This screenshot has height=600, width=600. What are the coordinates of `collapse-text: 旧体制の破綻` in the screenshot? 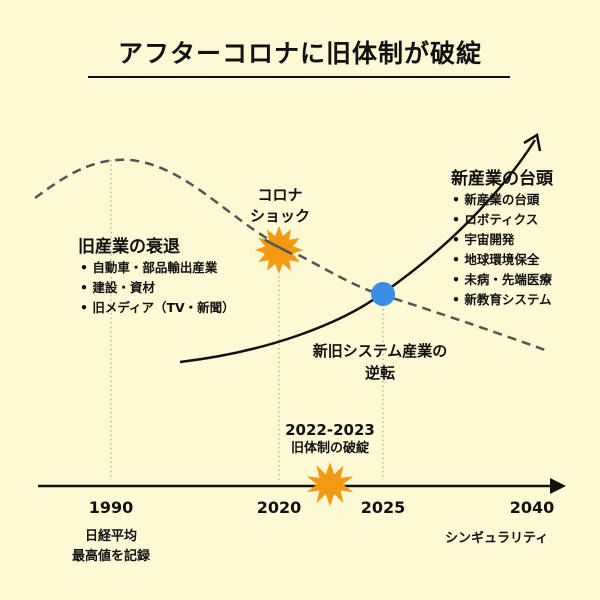 It's located at (329, 448).